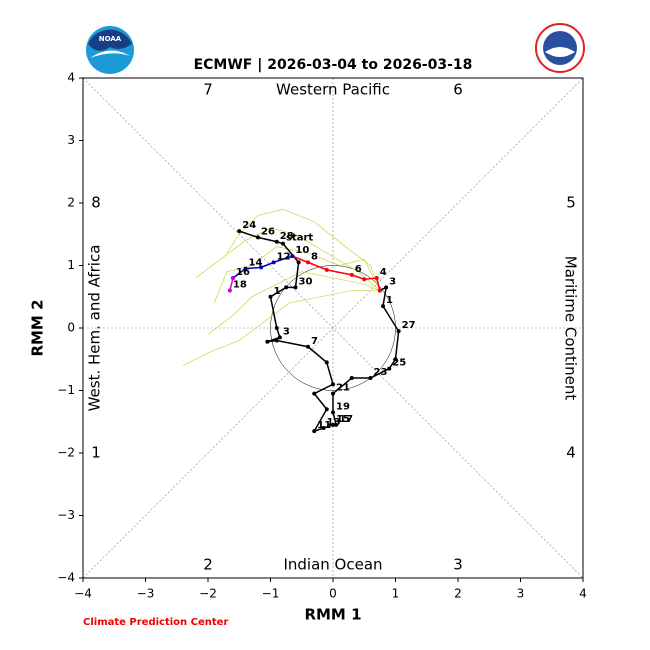 This screenshot has width=650, height=650. Describe the element at coordinates (343, 406) in the screenshot. I see `point-label: 19` at that location.